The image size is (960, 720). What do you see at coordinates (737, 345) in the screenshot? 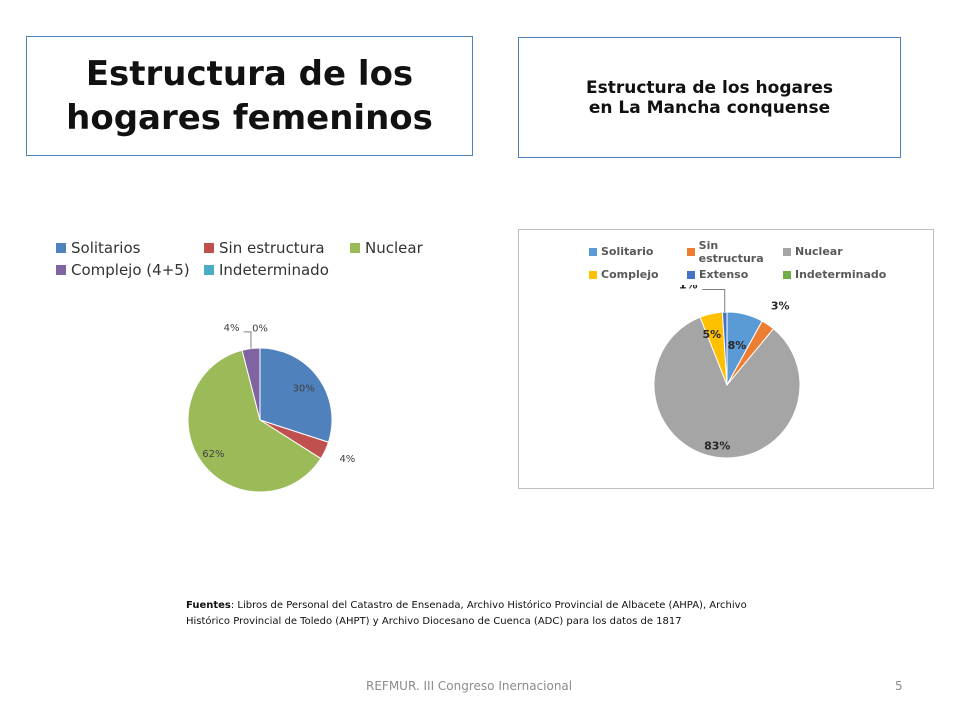
I see `data-label-solitario: 8%` at bounding box center [737, 345].